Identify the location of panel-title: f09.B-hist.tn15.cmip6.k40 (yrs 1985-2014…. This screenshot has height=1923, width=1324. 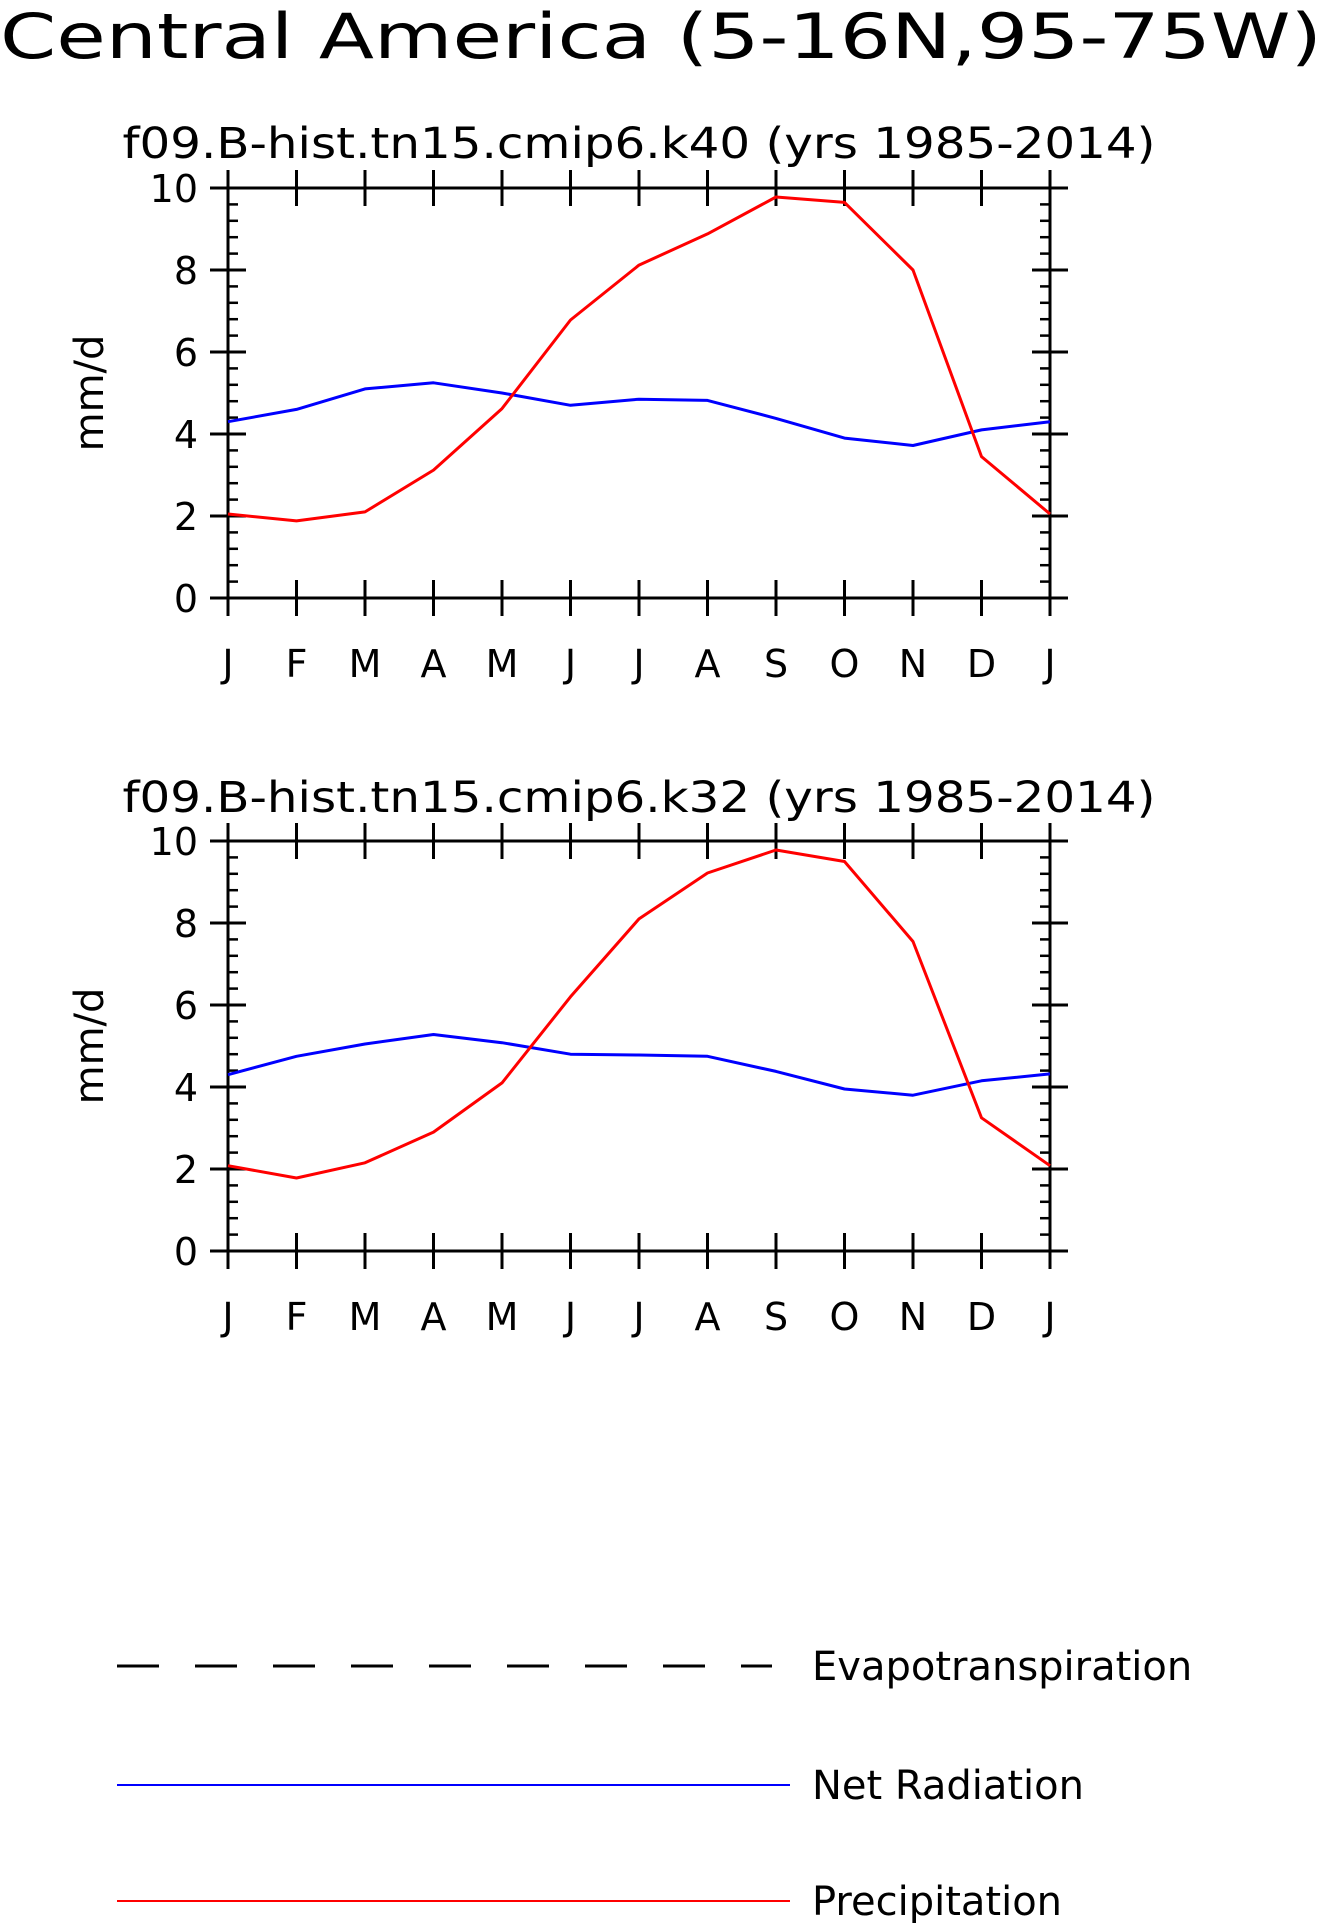
(639, 144).